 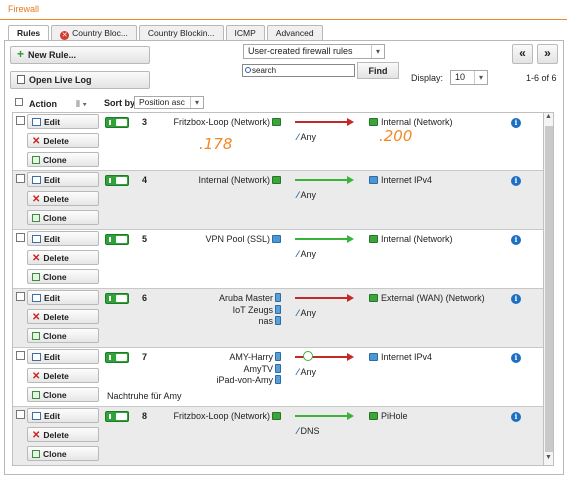 I want to click on scroll-down-icon: ▼, so click(x=548, y=457).